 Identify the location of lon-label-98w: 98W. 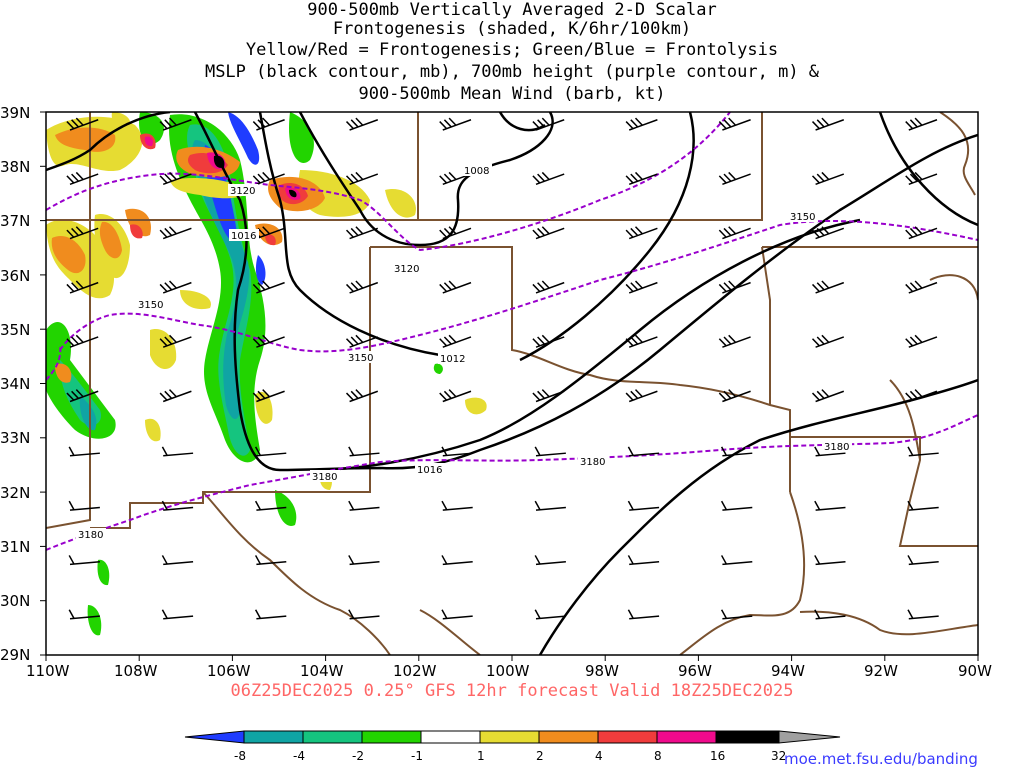
(602, 671).